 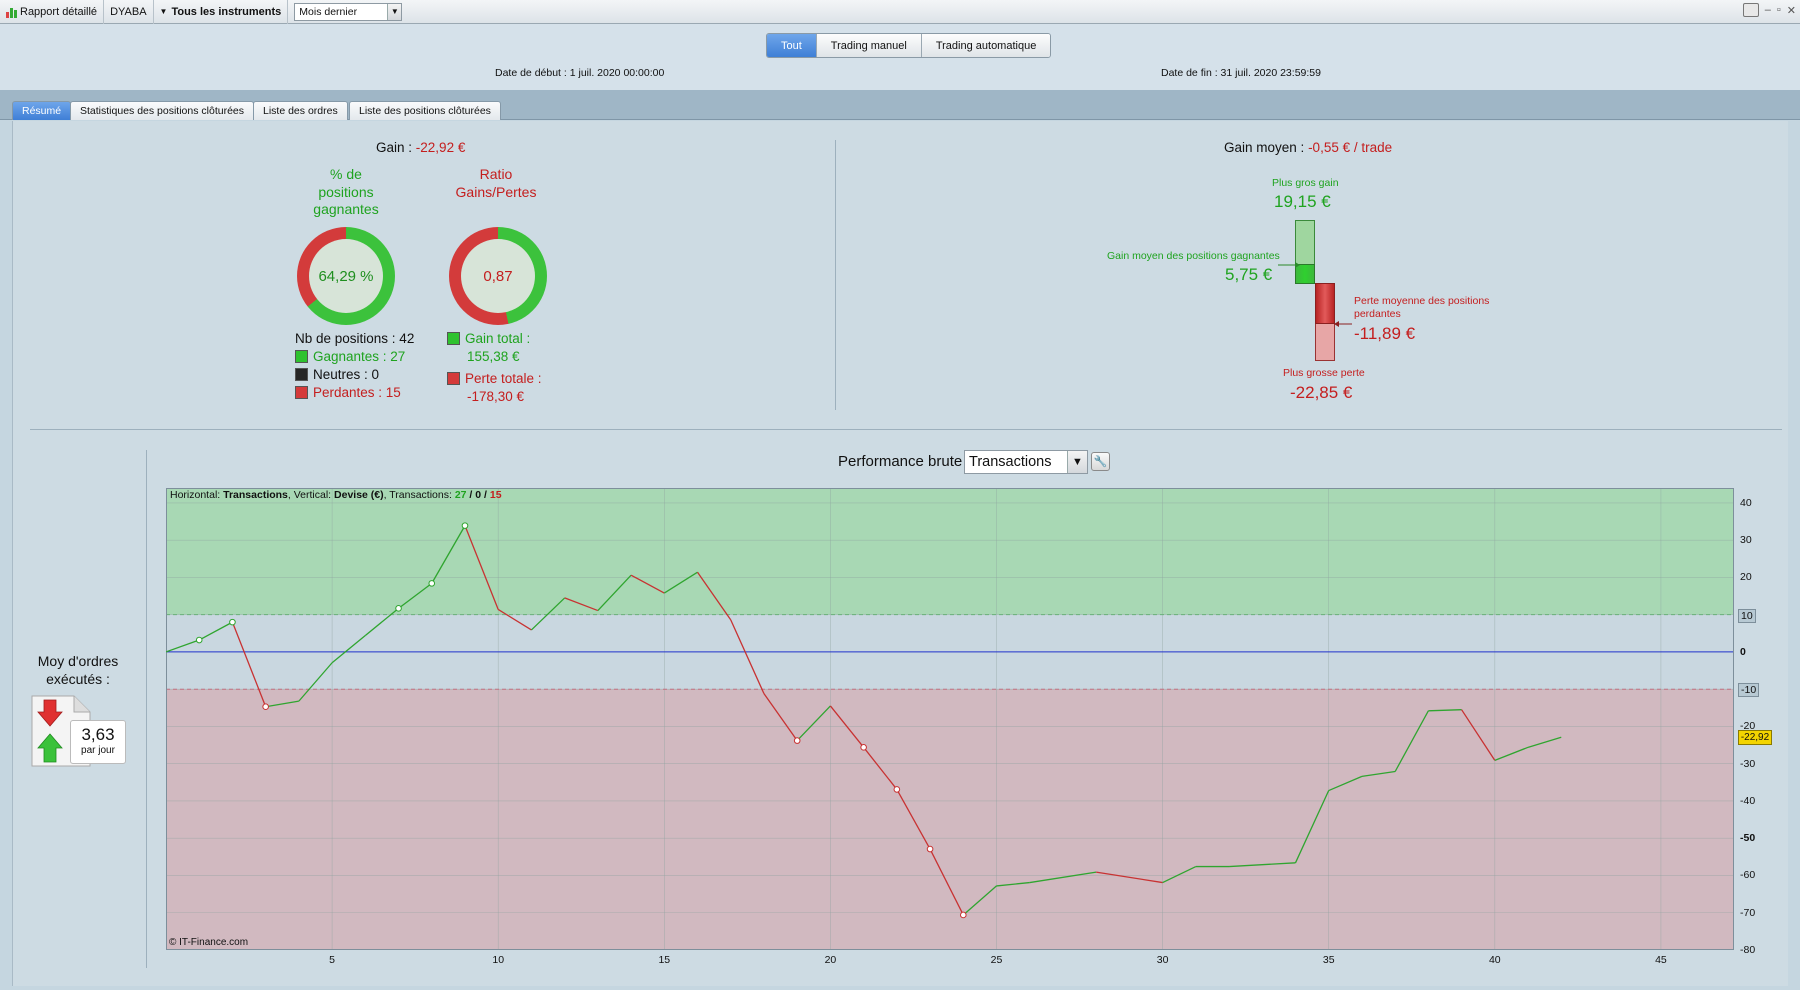 What do you see at coordinates (900, 461) in the screenshot?
I see `performance-title: Performance brute` at bounding box center [900, 461].